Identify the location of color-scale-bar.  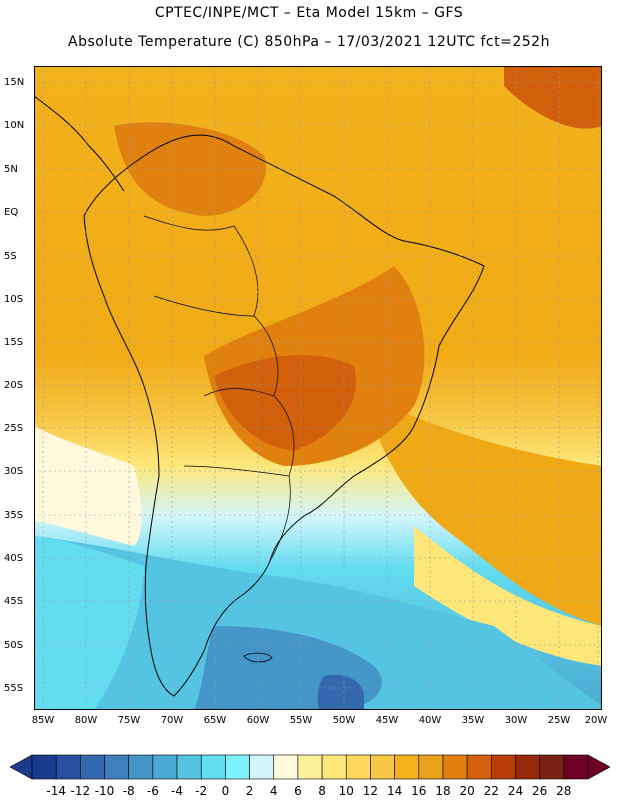
(310, 767).